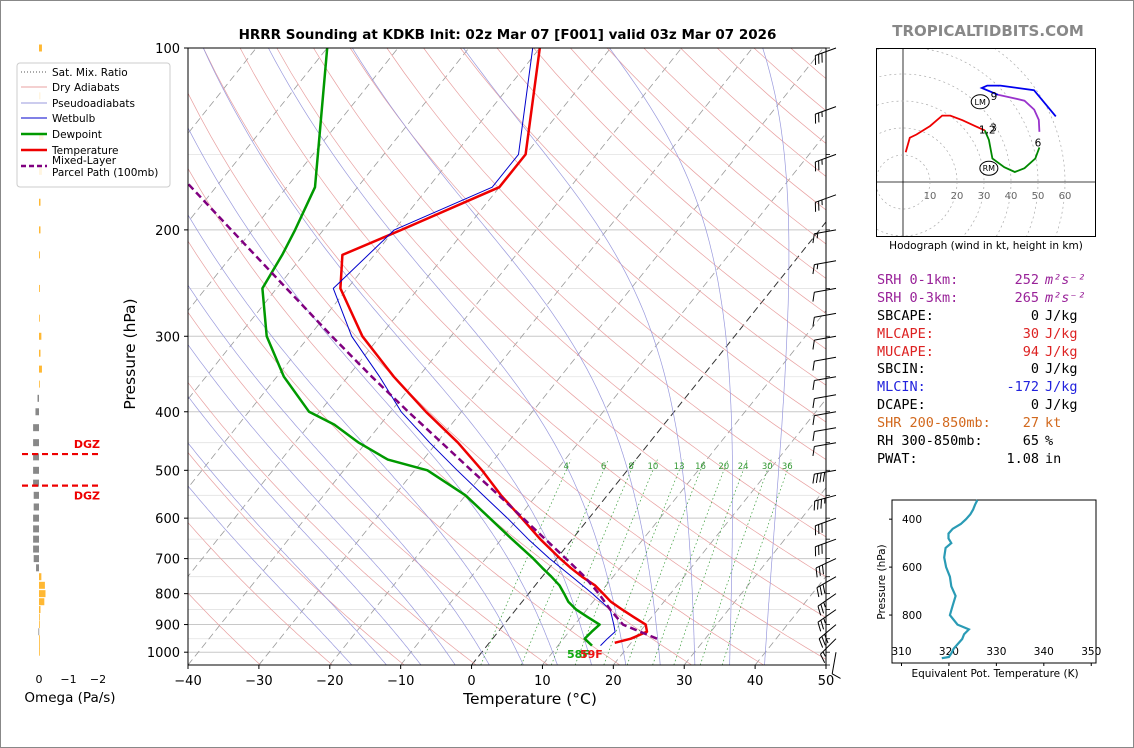 The image size is (1134, 748). What do you see at coordinates (98, 679) in the screenshot?
I see `omega-tick-label: −2` at bounding box center [98, 679].